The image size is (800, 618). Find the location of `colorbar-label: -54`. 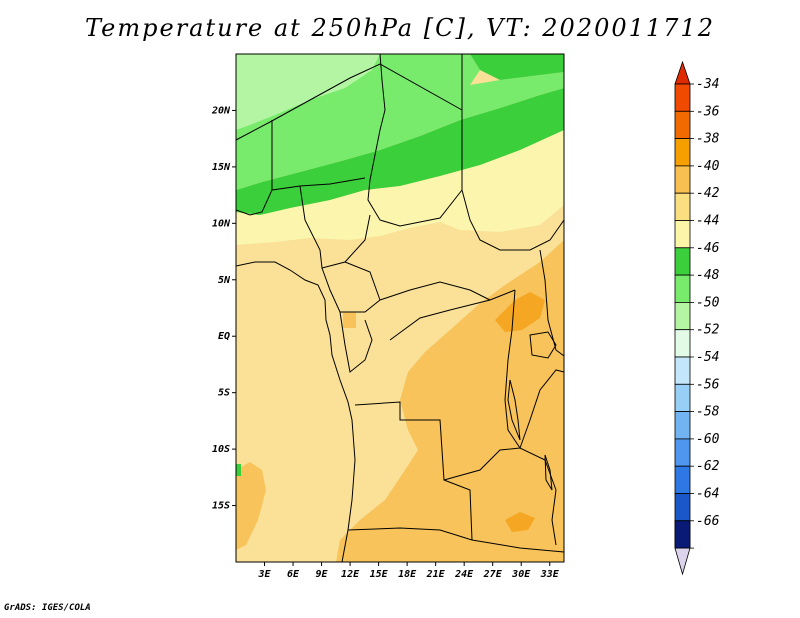

colorbar-label: -54 is located at coordinates (707, 357).